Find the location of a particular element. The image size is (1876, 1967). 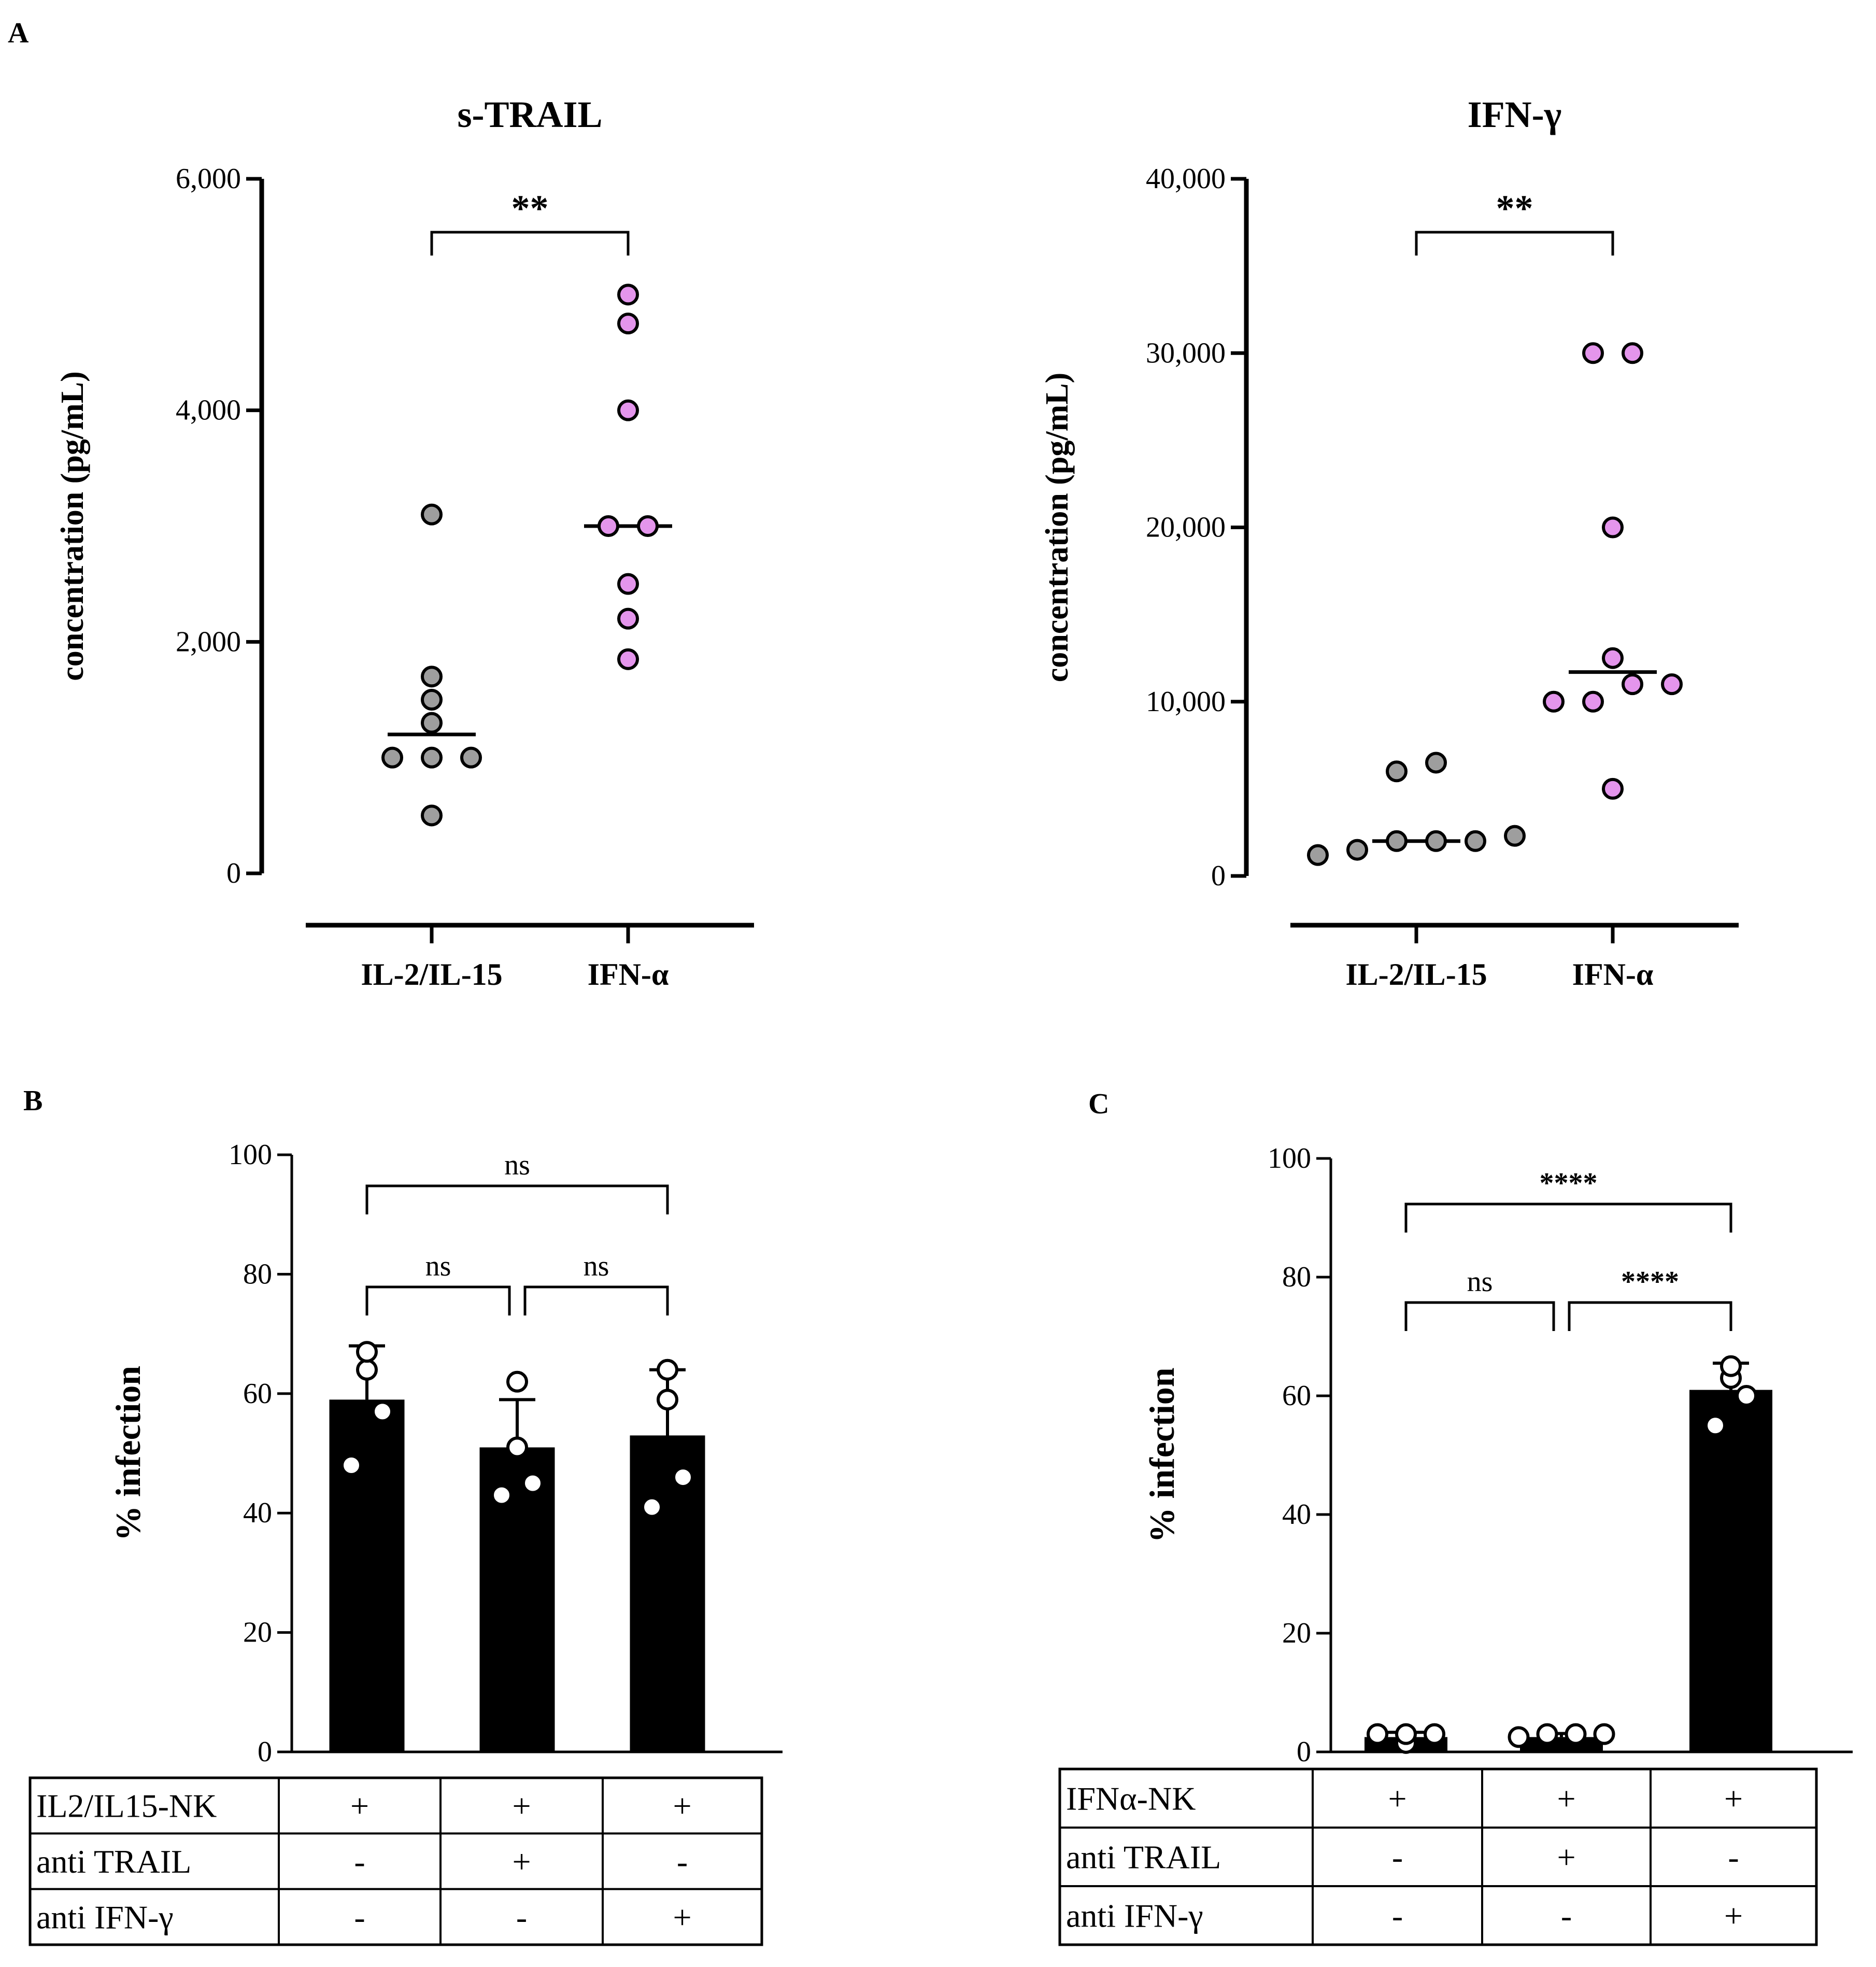

chart-title: IFN-γ is located at coordinates (1515, 114).